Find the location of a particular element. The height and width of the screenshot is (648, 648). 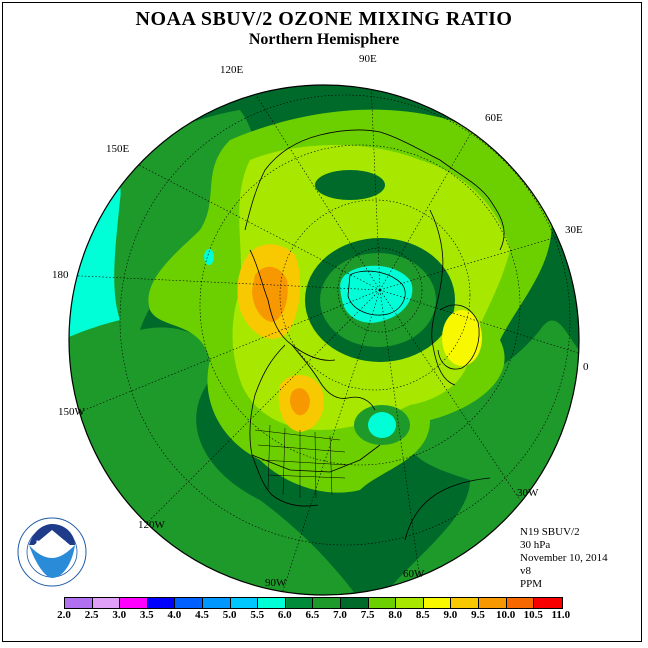

region-north-america-core is located at coordinates (299, 402).